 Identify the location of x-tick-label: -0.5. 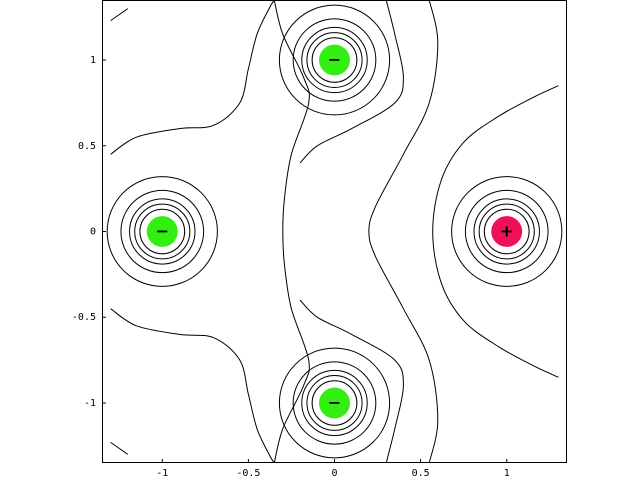
(248, 473).